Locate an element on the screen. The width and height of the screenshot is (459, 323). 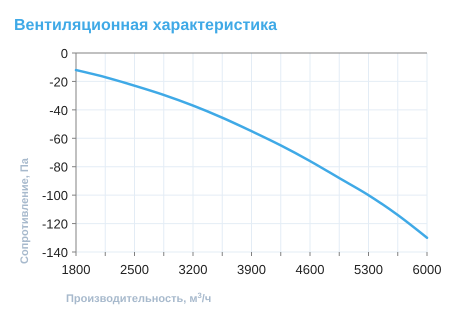
x-tick-label: 3200 is located at coordinates (193, 269).